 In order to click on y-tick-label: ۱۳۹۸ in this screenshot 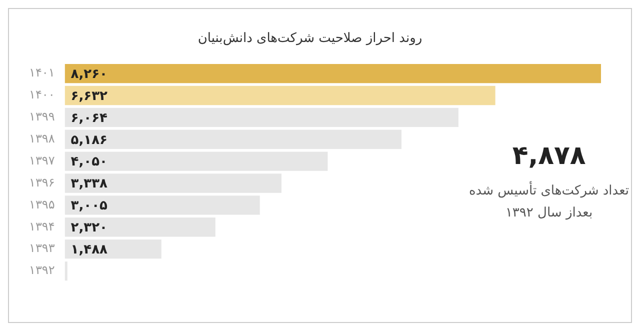, I will do `click(42, 139)`.